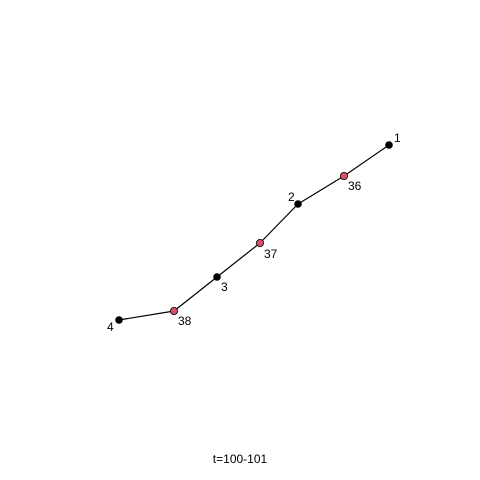  What do you see at coordinates (240, 459) in the screenshot?
I see `time-caption: t=100-101` at bounding box center [240, 459].